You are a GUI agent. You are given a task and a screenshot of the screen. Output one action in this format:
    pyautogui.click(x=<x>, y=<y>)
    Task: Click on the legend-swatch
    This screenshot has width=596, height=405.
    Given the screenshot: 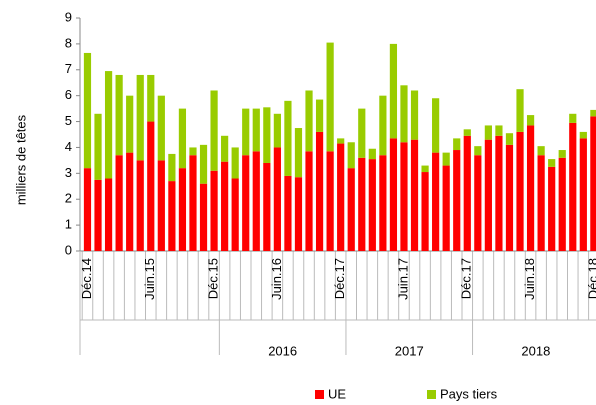 What is the action you would take?
    pyautogui.click(x=319, y=394)
    